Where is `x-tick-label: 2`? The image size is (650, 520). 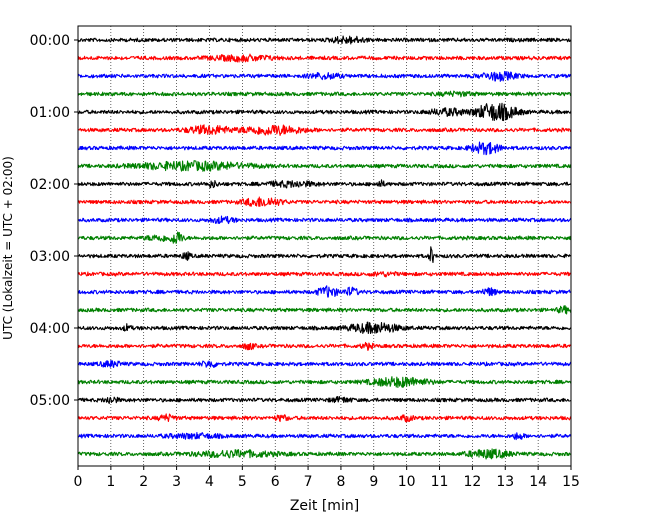
x-tick-label: 2 is located at coordinates (143, 482).